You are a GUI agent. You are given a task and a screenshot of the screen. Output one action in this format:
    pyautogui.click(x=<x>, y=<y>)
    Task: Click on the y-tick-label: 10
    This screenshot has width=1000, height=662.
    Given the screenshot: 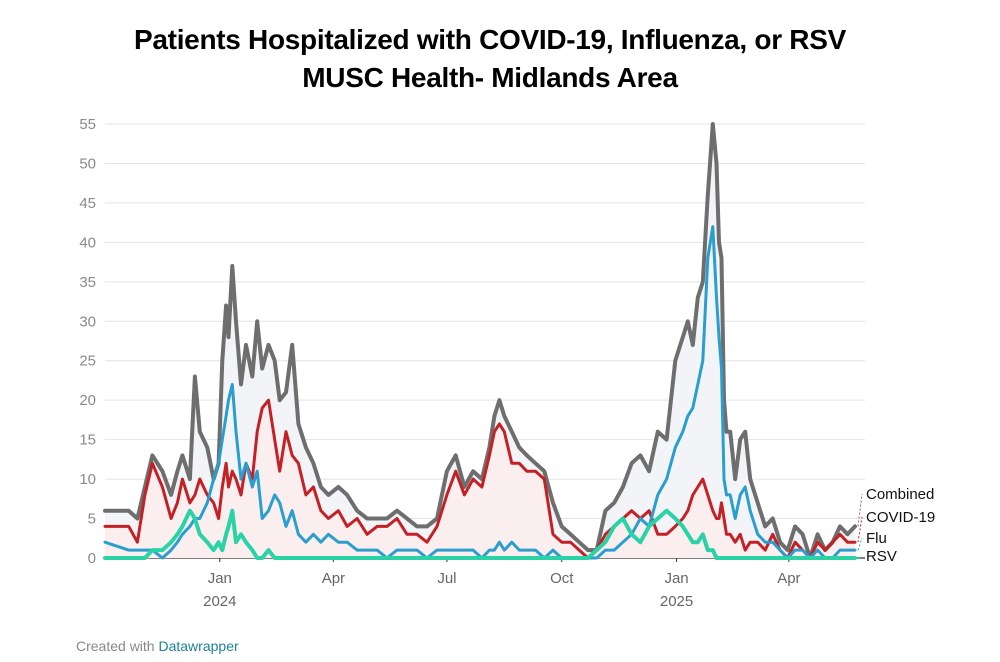 What is the action you would take?
    pyautogui.click(x=87, y=479)
    